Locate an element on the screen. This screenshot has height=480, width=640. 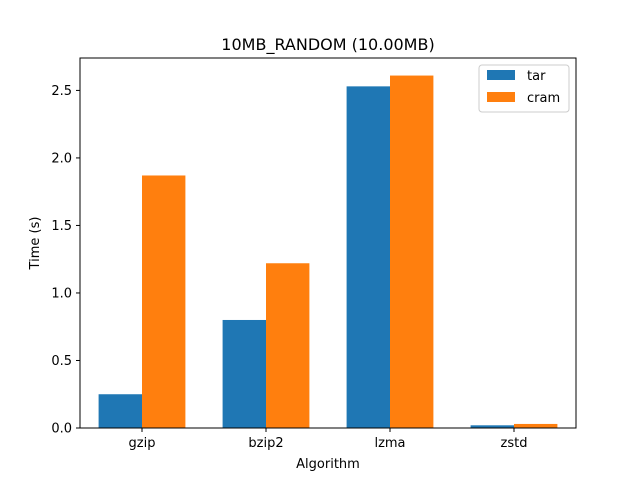
legend: tar cram is located at coordinates (524, 88).